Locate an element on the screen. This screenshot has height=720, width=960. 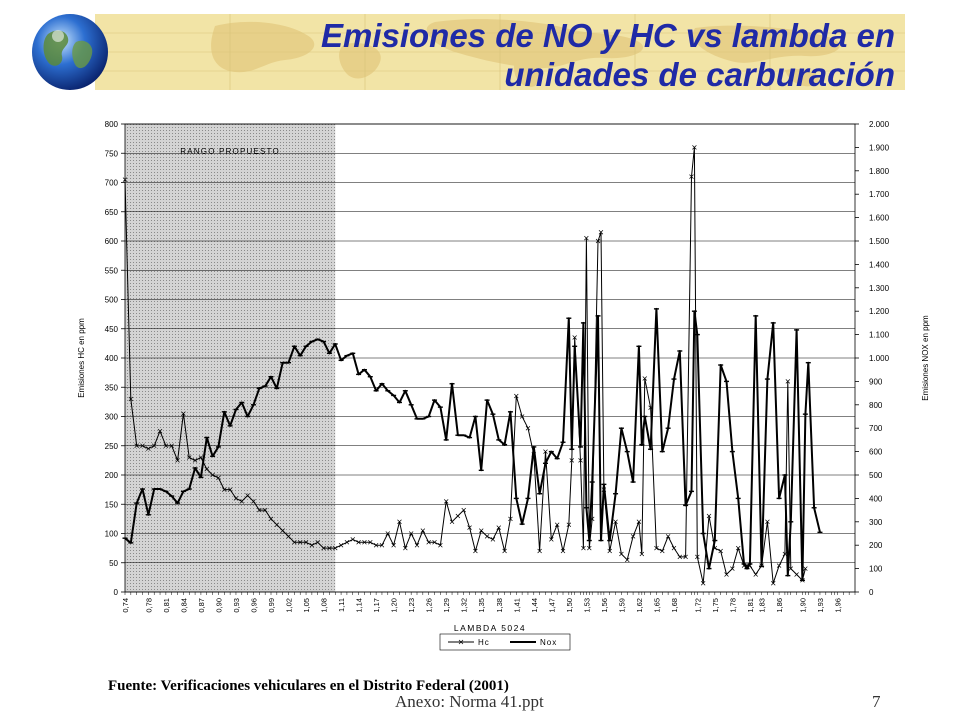
legend-marker-hc is located at coordinates (461, 642).